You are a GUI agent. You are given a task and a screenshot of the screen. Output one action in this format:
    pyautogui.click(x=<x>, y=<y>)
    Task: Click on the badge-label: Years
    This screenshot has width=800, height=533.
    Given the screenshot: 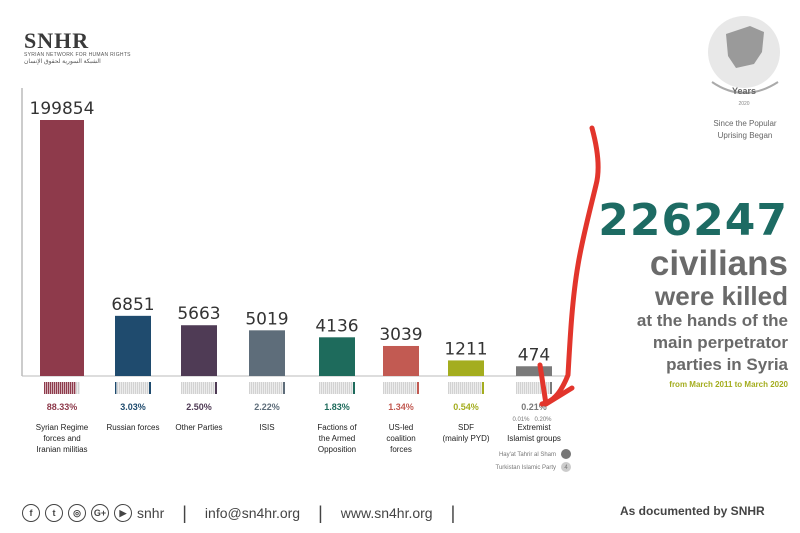 What is the action you would take?
    pyautogui.click(x=744, y=91)
    